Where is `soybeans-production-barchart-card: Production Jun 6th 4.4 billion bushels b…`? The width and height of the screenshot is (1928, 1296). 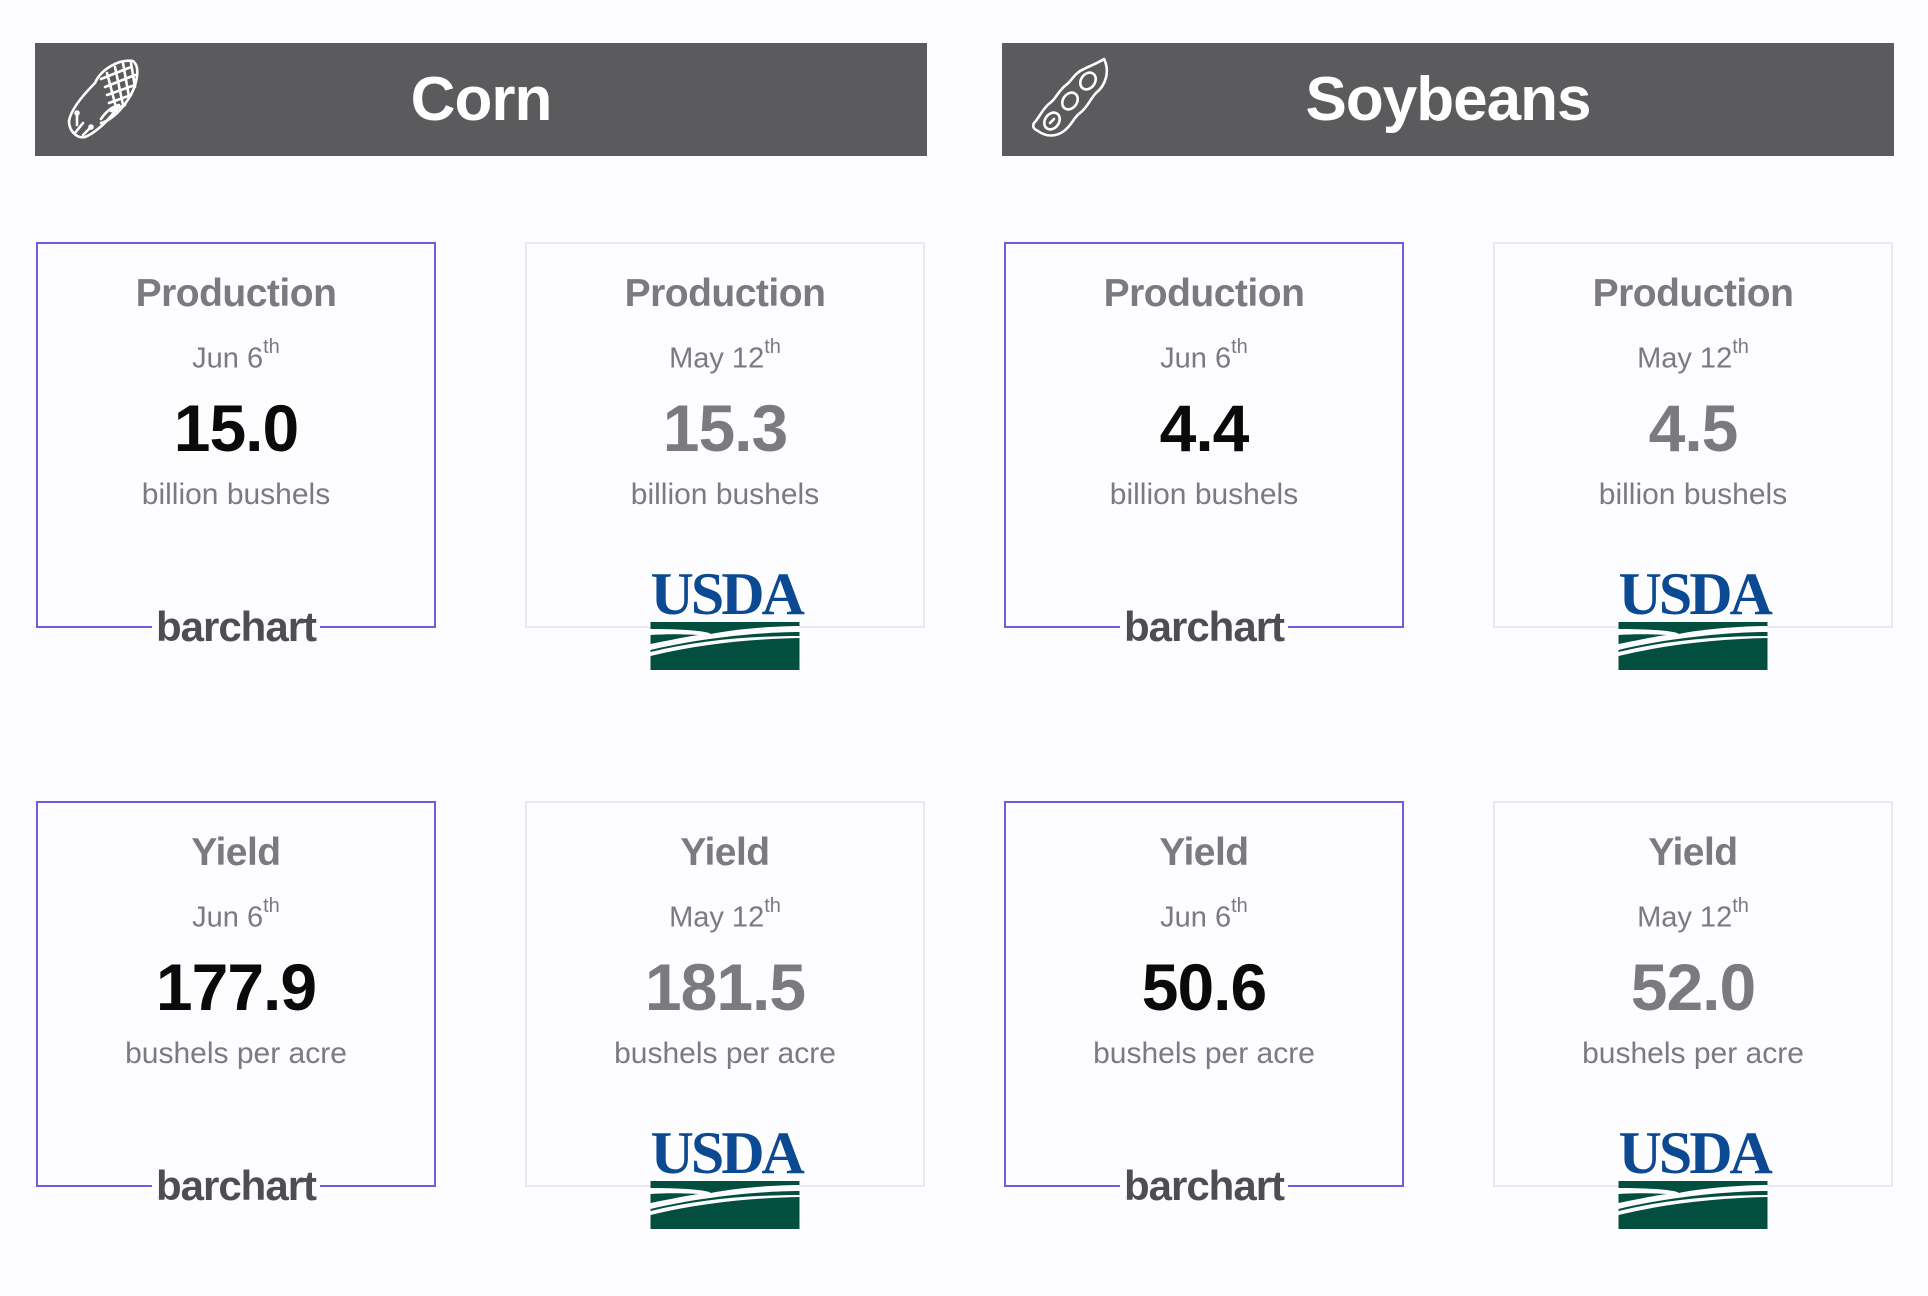 soybeans-production-barchart-card: Production Jun 6th 4.4 billion bushels b… is located at coordinates (1204, 445).